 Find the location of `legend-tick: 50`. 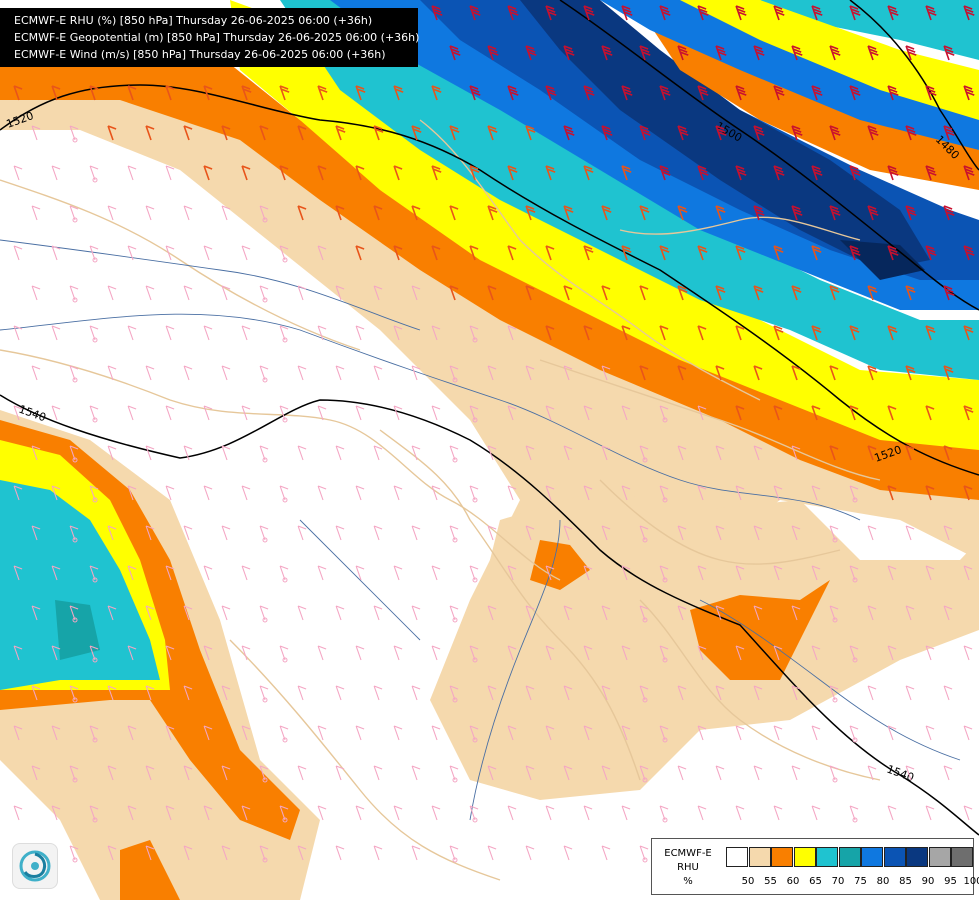

legend-tick: 50 is located at coordinates (748, 881).